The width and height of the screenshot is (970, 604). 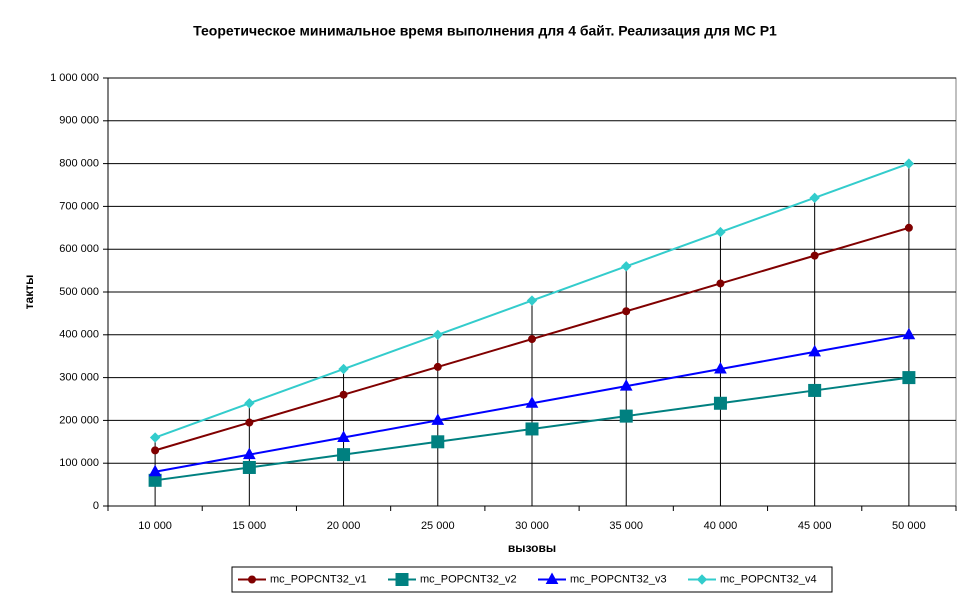 What do you see at coordinates (155, 526) in the screenshot?
I see `x-tick-label: 10 000` at bounding box center [155, 526].